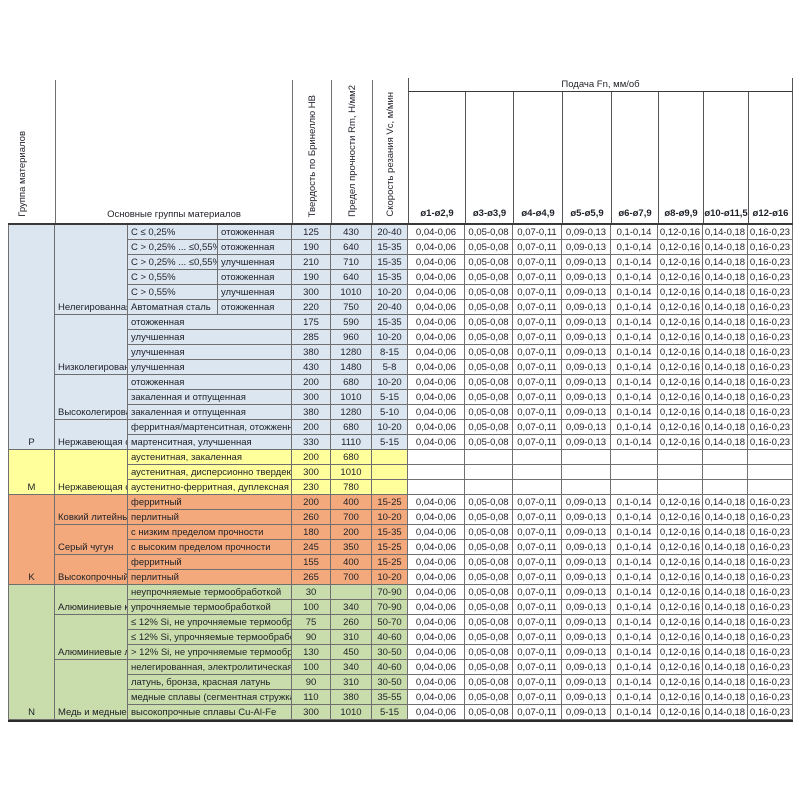 This screenshot has width=800, height=800. Describe the element at coordinates (351, 442) in the screenshot. I see `strength-value: 1110` at that location.